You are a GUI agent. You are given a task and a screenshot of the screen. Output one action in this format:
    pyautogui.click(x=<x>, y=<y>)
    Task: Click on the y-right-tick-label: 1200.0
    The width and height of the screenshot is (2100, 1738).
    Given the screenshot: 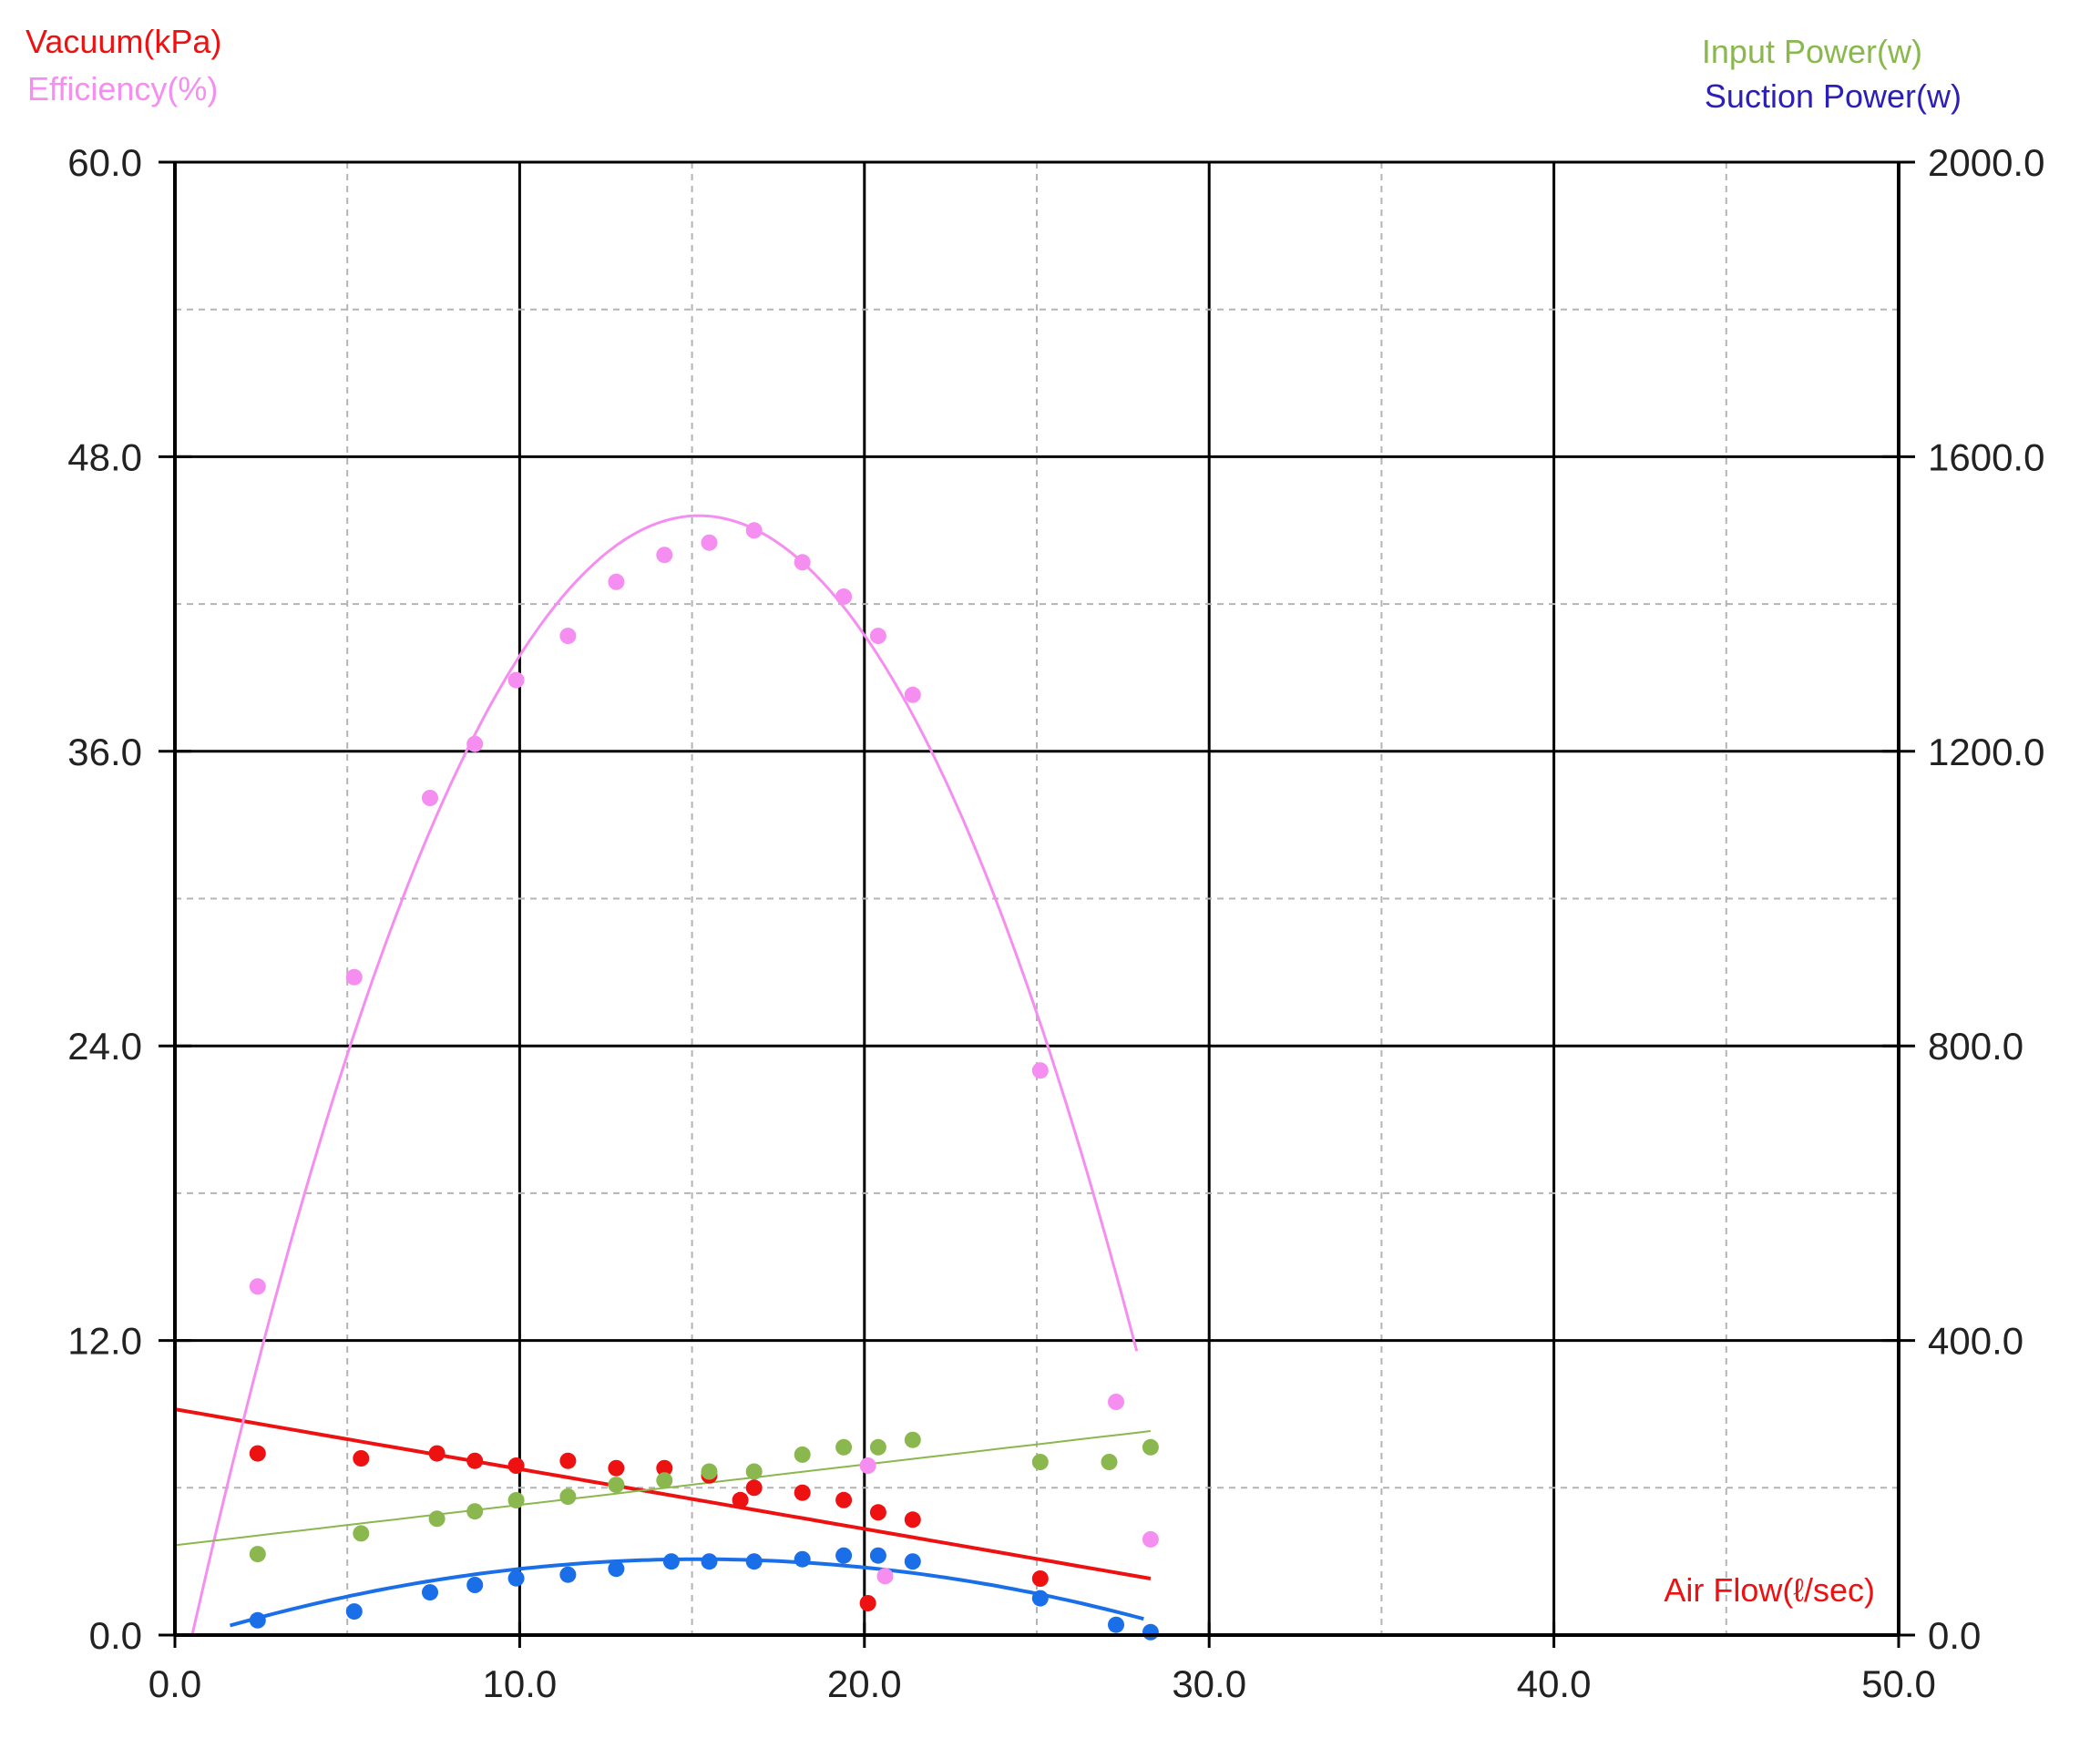 What is the action you would take?
    pyautogui.click(x=1986, y=752)
    